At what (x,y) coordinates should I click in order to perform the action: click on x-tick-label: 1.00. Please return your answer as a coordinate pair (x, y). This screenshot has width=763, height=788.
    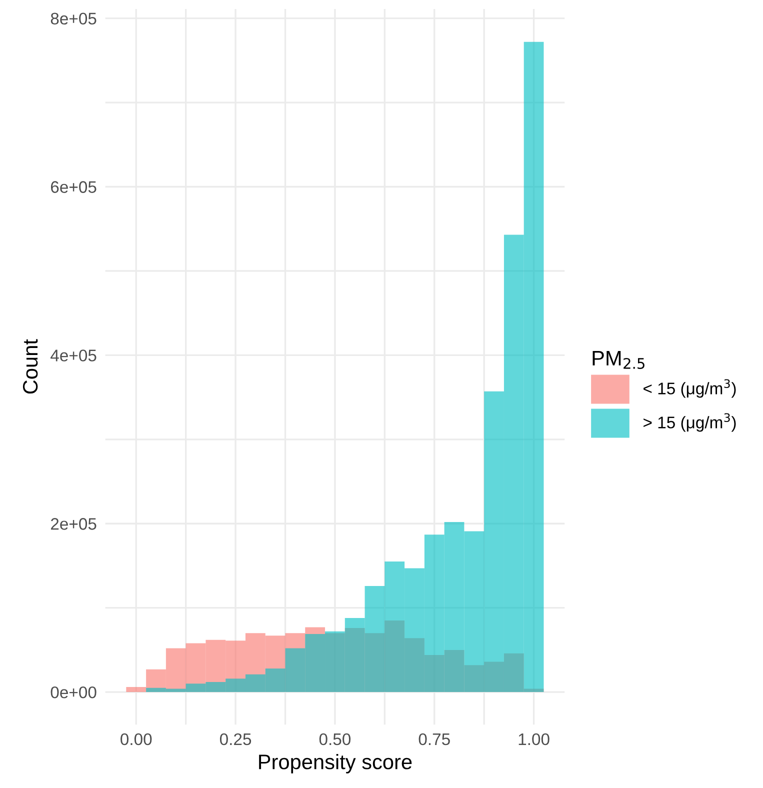
    Looking at the image, I should click on (534, 739).